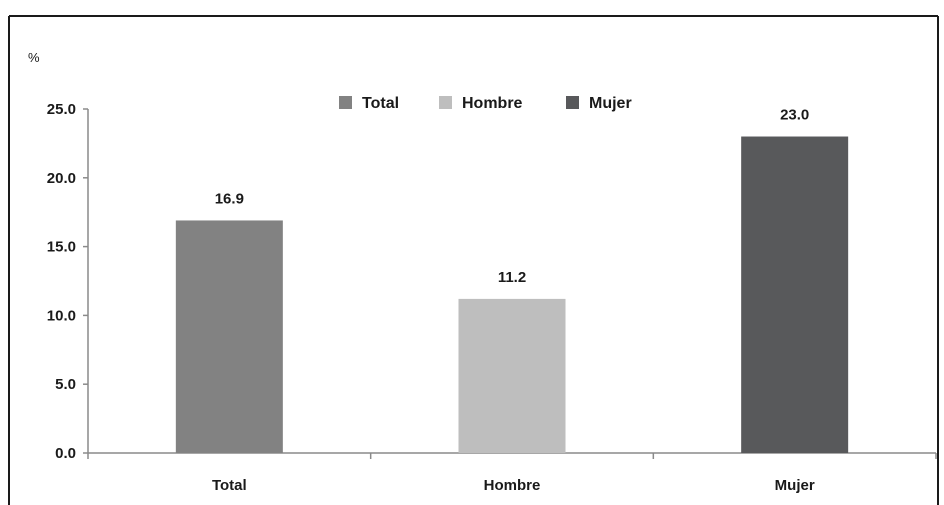  What do you see at coordinates (610, 103) in the screenshot?
I see `legend-label-mujer: Mujer` at bounding box center [610, 103].